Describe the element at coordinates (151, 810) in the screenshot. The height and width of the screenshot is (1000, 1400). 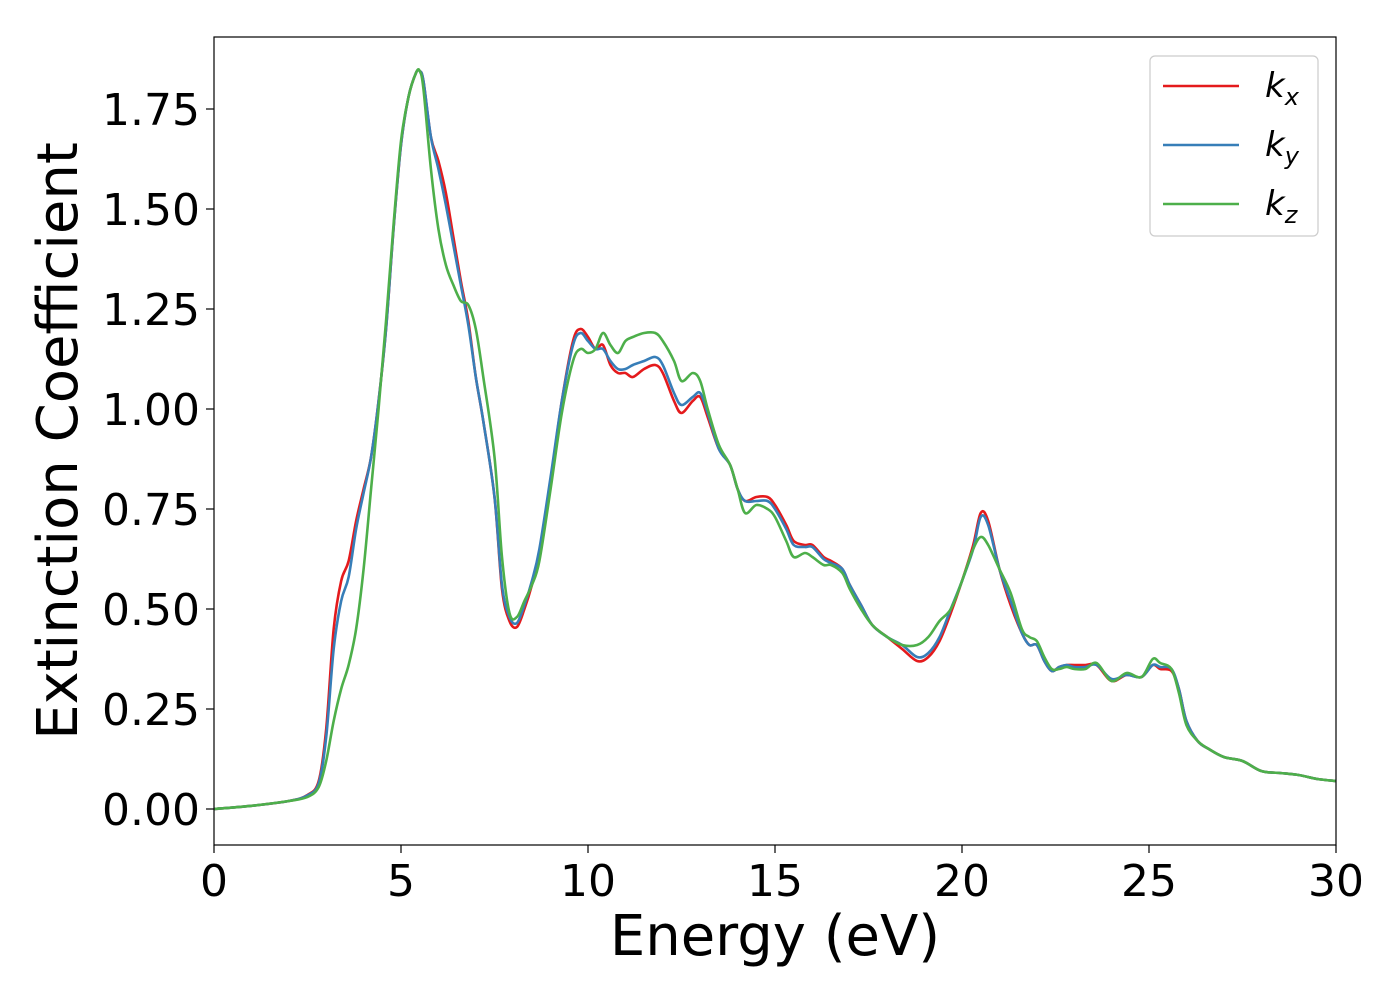
I see `y-tick-label: 0.00` at that location.